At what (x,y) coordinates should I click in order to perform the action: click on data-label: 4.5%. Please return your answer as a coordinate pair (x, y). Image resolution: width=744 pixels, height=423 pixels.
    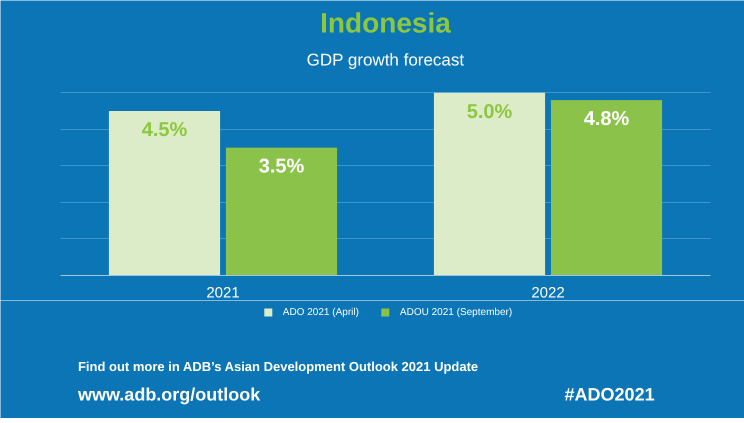
    Looking at the image, I should click on (165, 130).